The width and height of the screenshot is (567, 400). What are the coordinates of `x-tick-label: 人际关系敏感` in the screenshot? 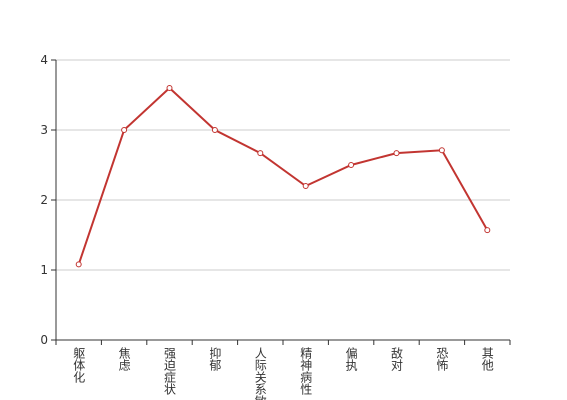 It's located at (260, 373).